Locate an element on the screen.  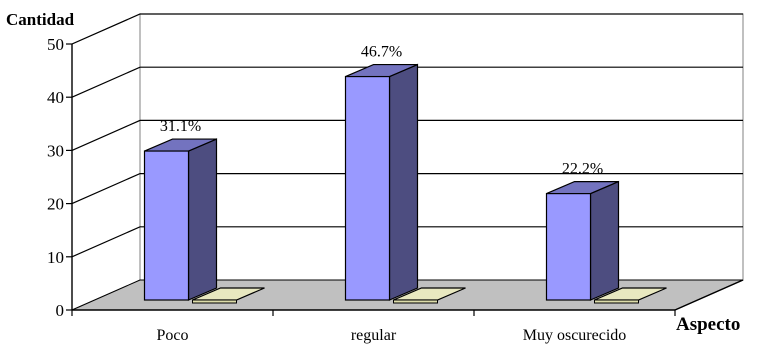
category-label: regular is located at coordinates (374, 335).